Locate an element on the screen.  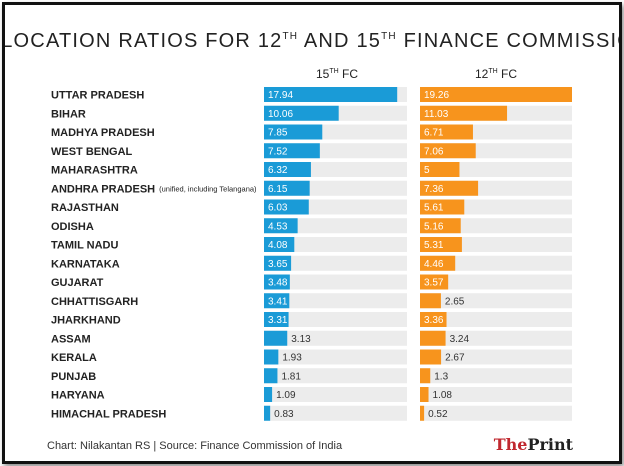
bar-12th-fc-jharkhand is located at coordinates (433, 319).